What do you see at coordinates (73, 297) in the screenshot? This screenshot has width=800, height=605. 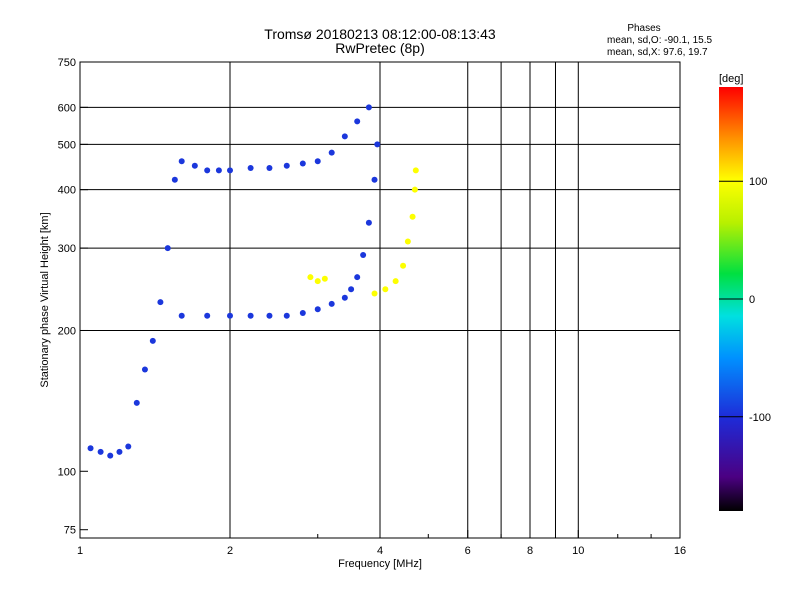 I see `y-axis-ticks: 75 100 200 300 400 500 600 750` at bounding box center [73, 297].